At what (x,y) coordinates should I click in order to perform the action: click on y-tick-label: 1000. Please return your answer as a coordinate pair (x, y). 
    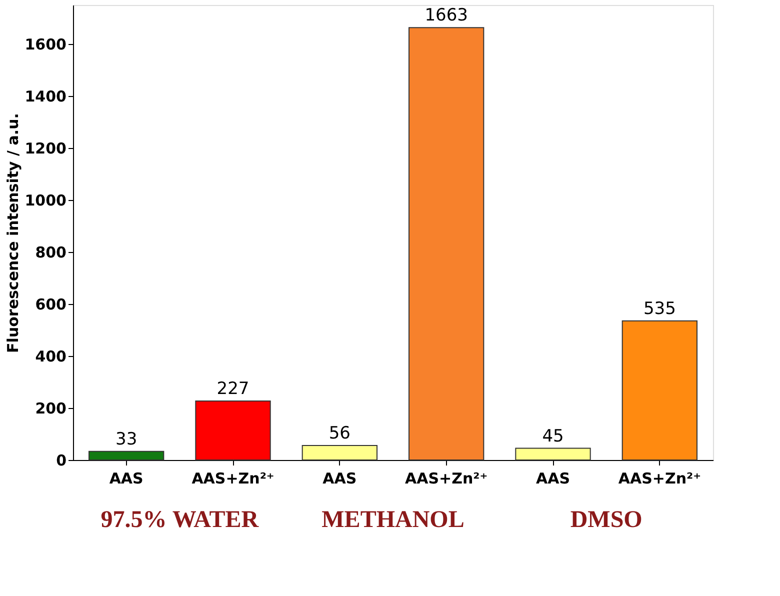
    Looking at the image, I should click on (45, 201).